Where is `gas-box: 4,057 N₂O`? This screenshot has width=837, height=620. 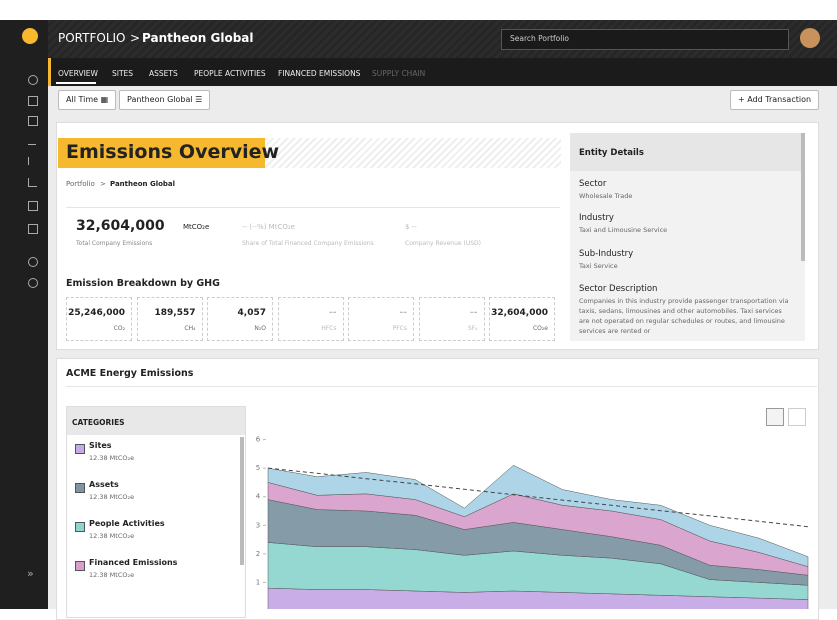 gas-box: 4,057 N₂O is located at coordinates (240, 319).